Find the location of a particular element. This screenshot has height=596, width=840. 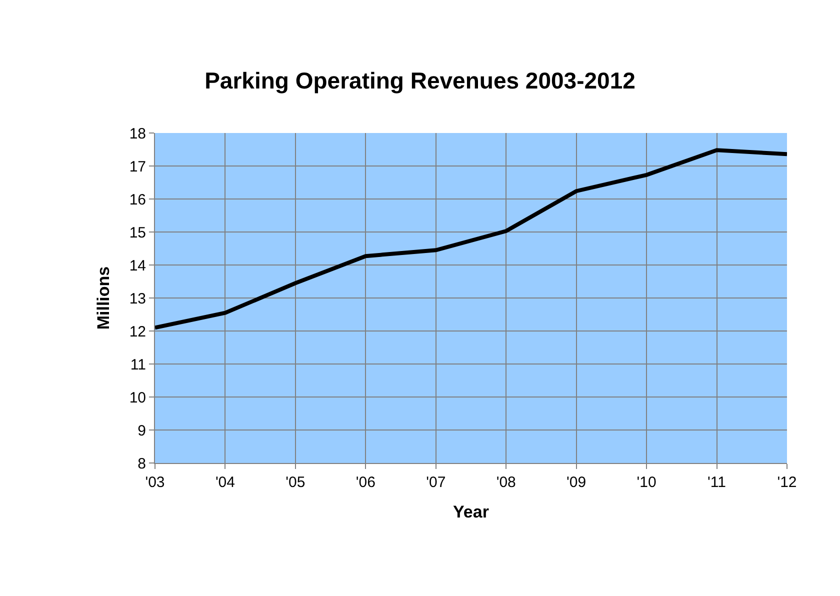

y-tick-label: 16 is located at coordinates (137, 199).